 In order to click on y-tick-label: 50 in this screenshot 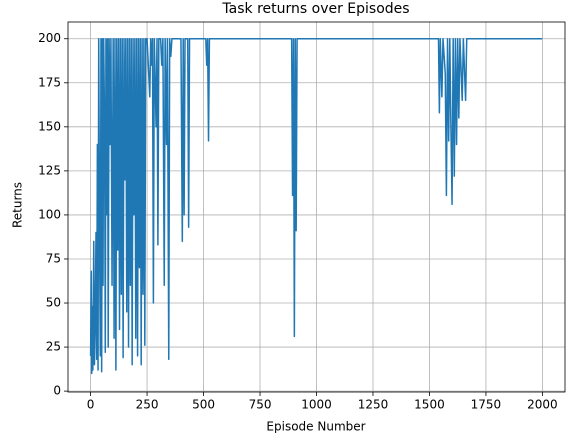, I will do `click(53, 303)`.